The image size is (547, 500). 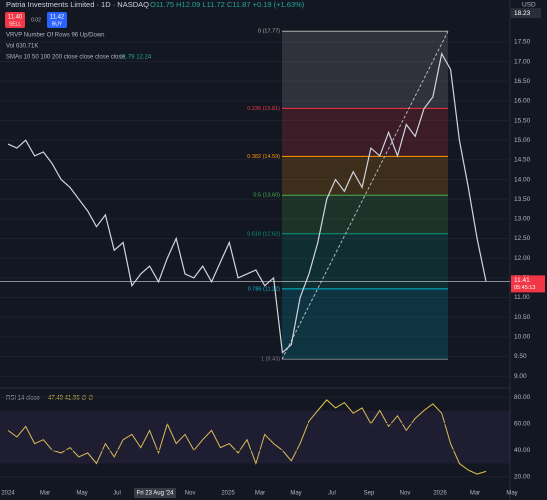 I want to click on y-tick-label: 9.50, so click(x=520, y=356).